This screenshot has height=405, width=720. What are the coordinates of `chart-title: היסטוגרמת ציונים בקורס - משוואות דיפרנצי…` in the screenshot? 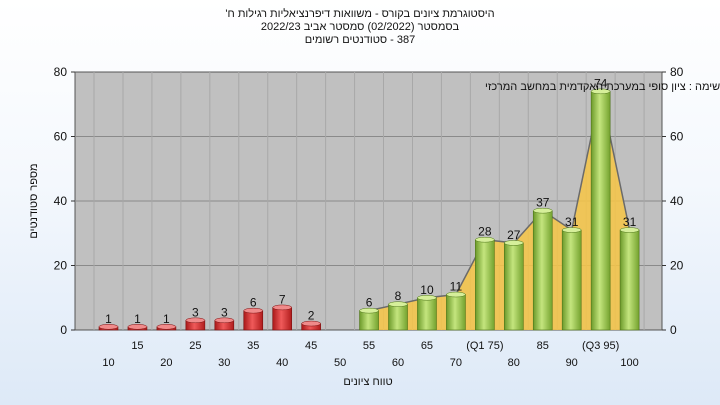 It's located at (360, 27).